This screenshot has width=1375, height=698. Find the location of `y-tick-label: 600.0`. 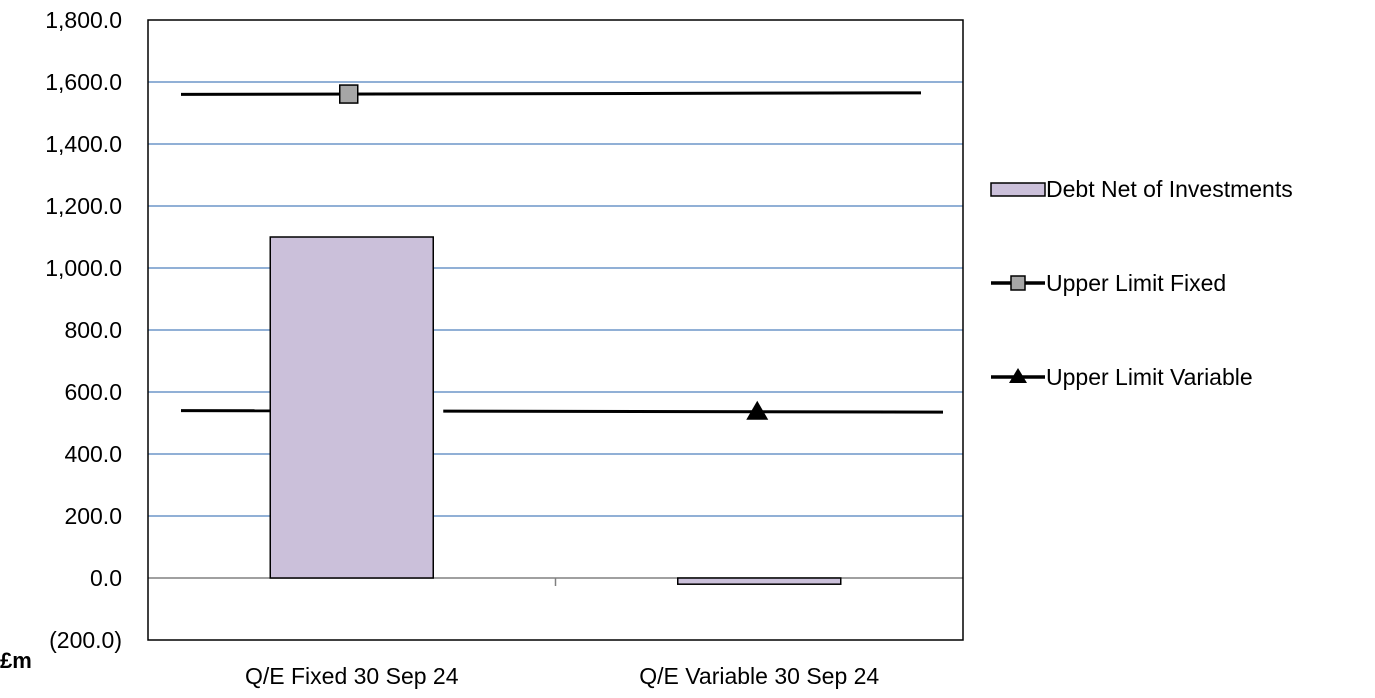

y-tick-label: 600.0 is located at coordinates (93, 392).